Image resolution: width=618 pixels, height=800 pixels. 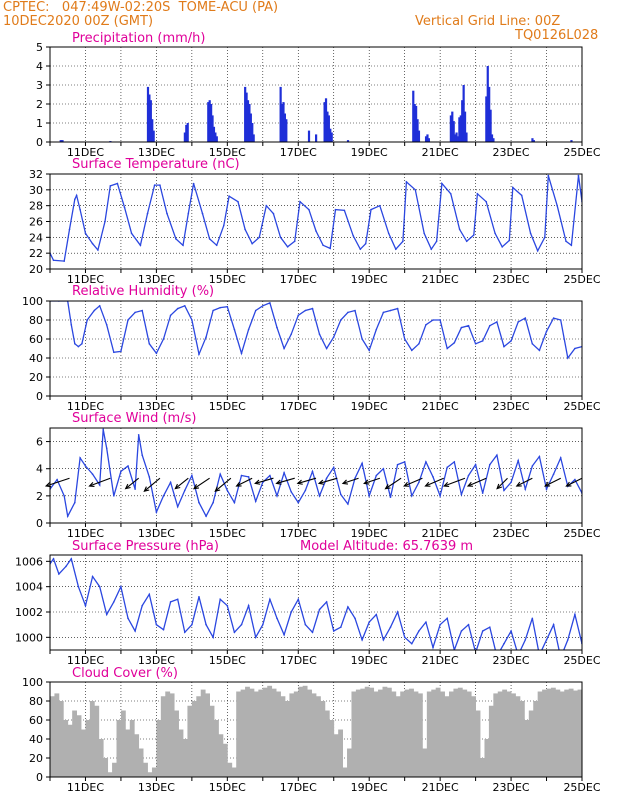 What do you see at coordinates (488, 21) in the screenshot?
I see `header-grid-line: Vertical Grid Line: 00Z` at bounding box center [488, 21].